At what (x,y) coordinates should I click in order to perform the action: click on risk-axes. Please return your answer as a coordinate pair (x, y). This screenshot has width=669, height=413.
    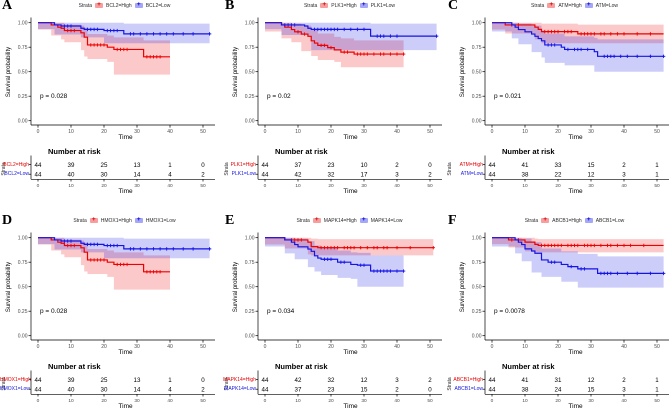
    Looking at the image, I should click on (576, 167).